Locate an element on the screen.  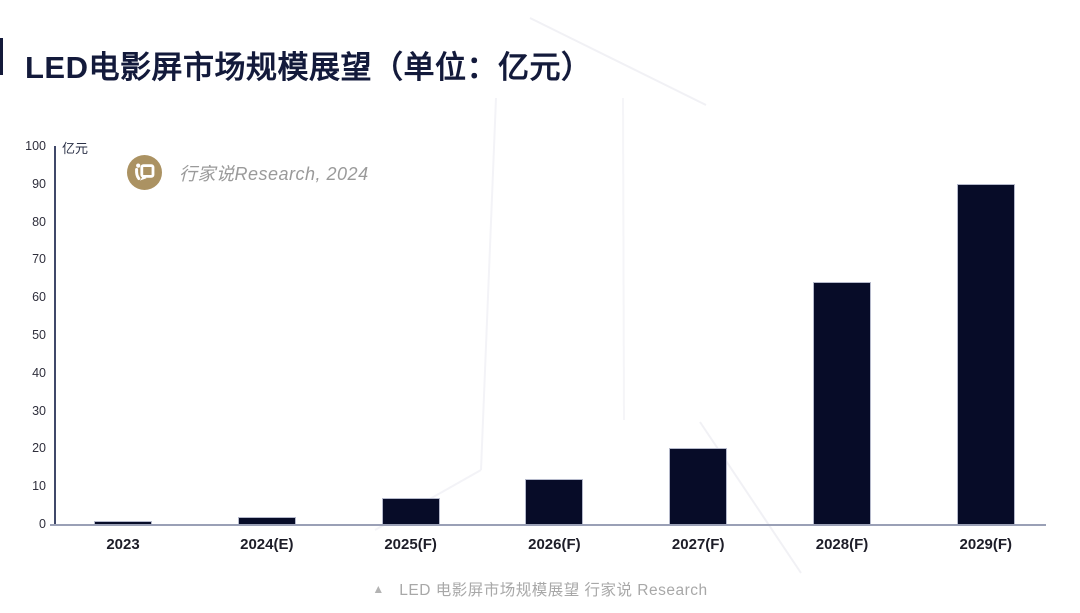
y-tick-label-90: 90 is located at coordinates (39, 183).